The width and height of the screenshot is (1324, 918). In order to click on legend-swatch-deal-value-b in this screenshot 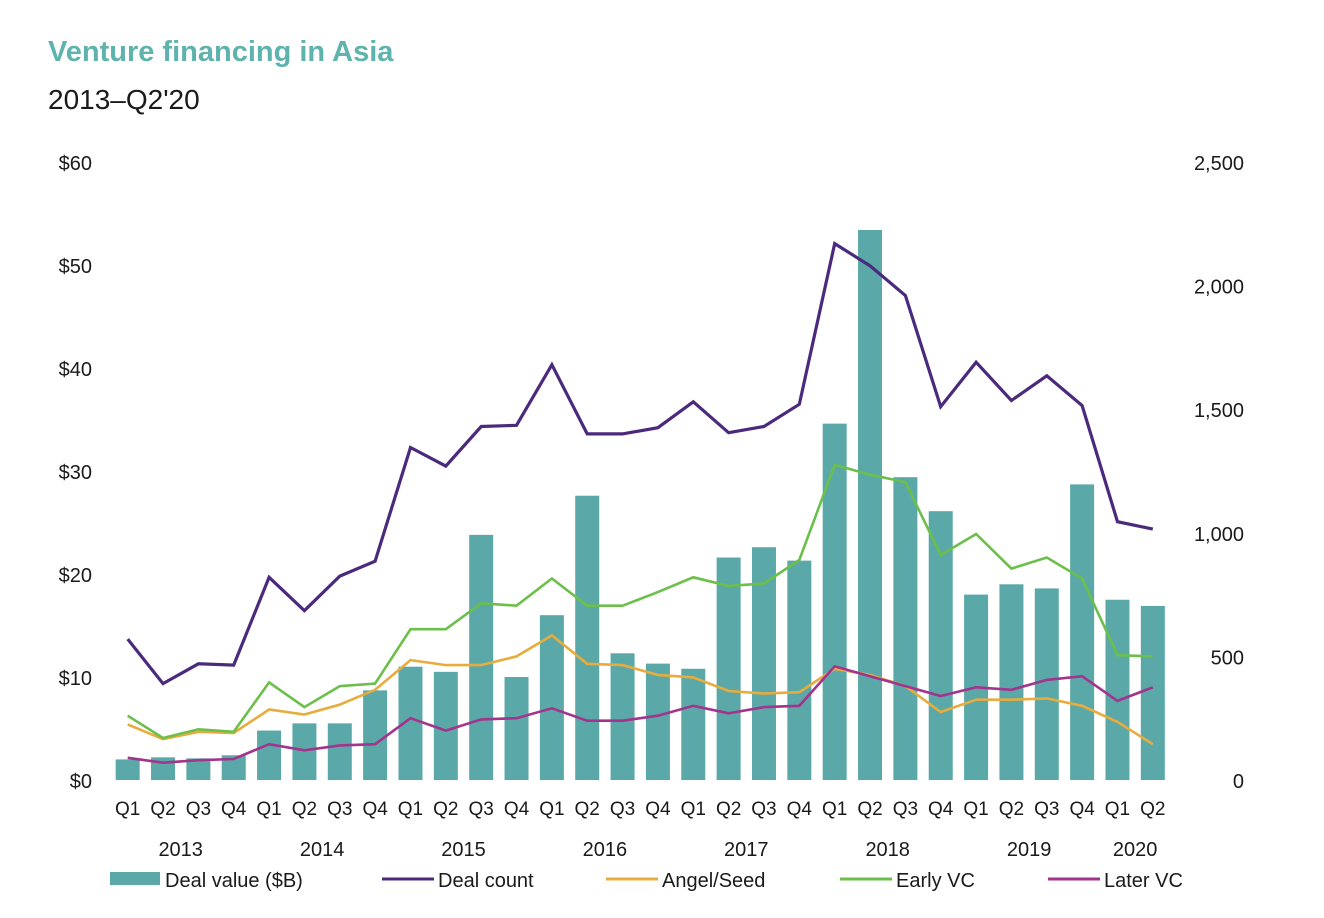, I will do `click(135, 878)`.